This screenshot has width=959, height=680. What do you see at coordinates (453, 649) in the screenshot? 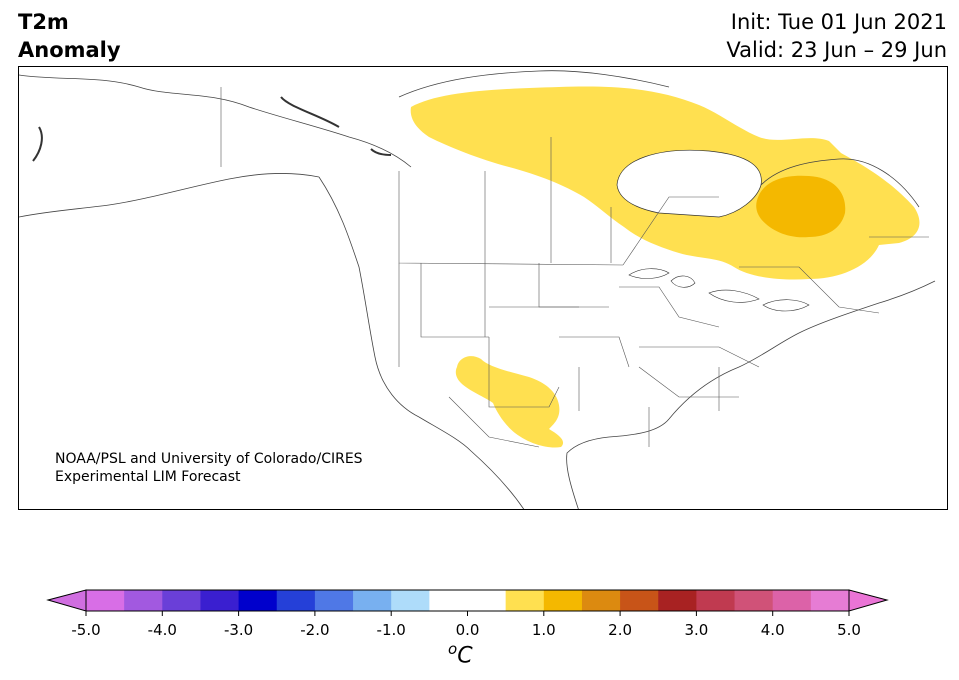
I see `unit-degree: o` at bounding box center [453, 649].